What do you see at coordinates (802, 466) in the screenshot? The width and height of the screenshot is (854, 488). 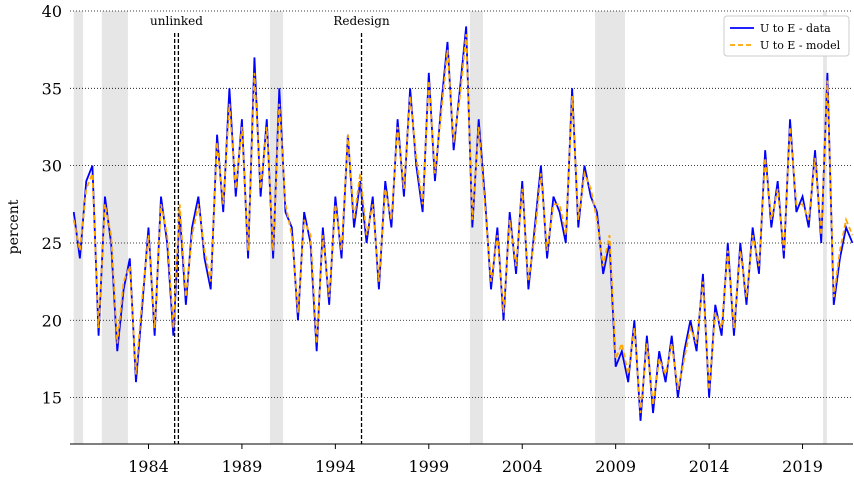 I see `x-tick-label: 2019` at bounding box center [802, 466].